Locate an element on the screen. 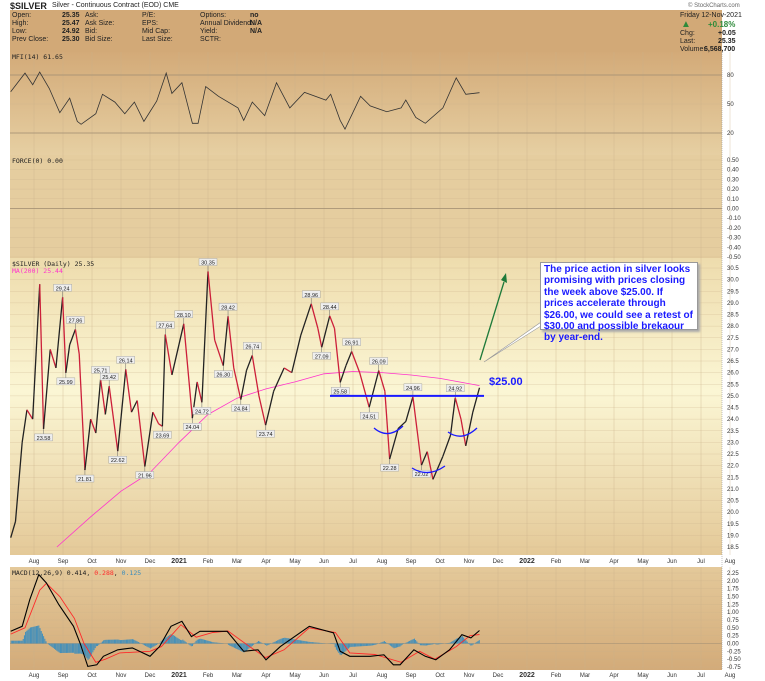 This screenshot has height=681, width=765. price-label: 25.58 is located at coordinates (340, 392).